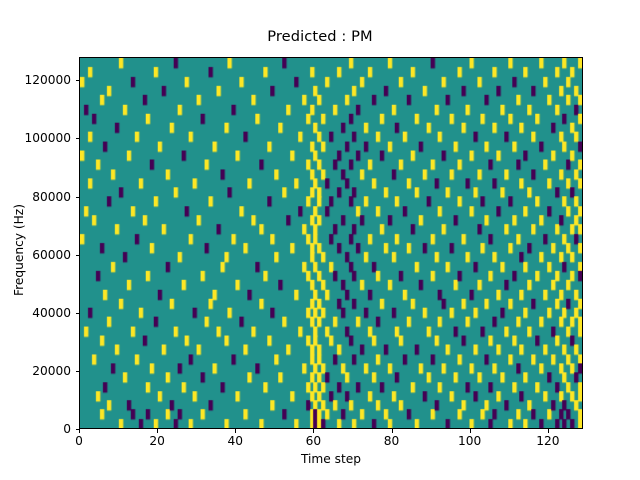 The image size is (640, 480). I want to click on chart-title: Predicted : PM, so click(320, 36).